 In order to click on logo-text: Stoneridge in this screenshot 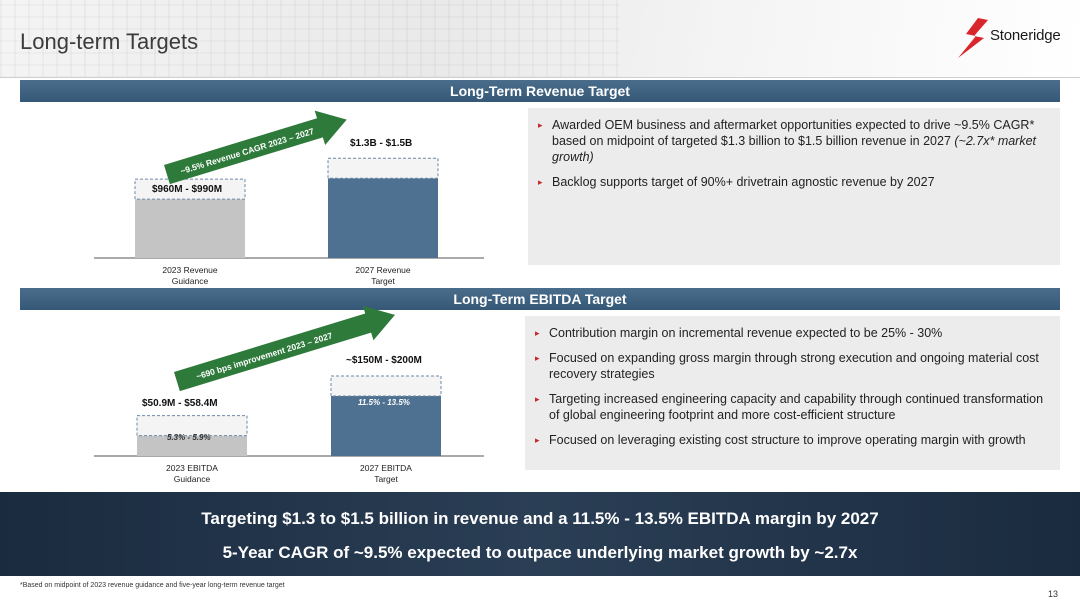, I will do `click(1025, 35)`.